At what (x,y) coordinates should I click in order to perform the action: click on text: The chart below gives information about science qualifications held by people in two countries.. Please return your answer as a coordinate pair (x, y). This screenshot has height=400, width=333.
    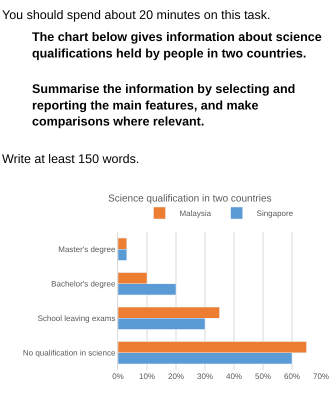
    Looking at the image, I should click on (177, 45).